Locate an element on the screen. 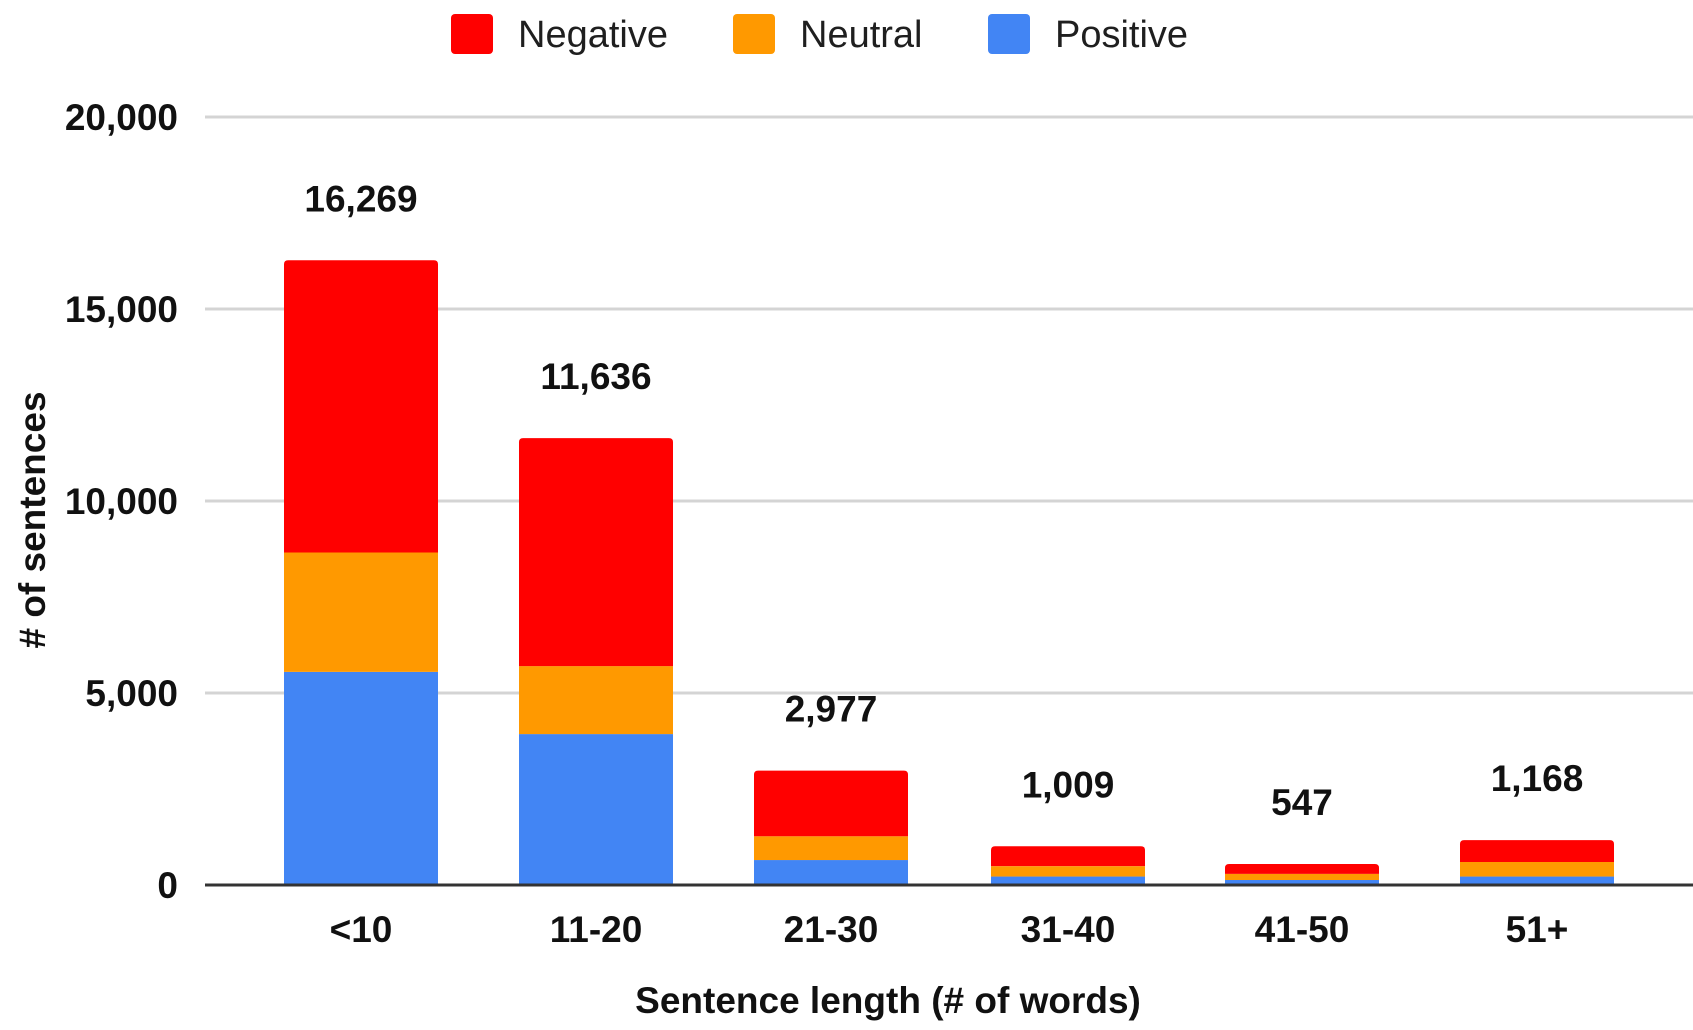 This screenshot has height=1030, width=1693. y-tick-label: 15,000 is located at coordinates (121, 309).